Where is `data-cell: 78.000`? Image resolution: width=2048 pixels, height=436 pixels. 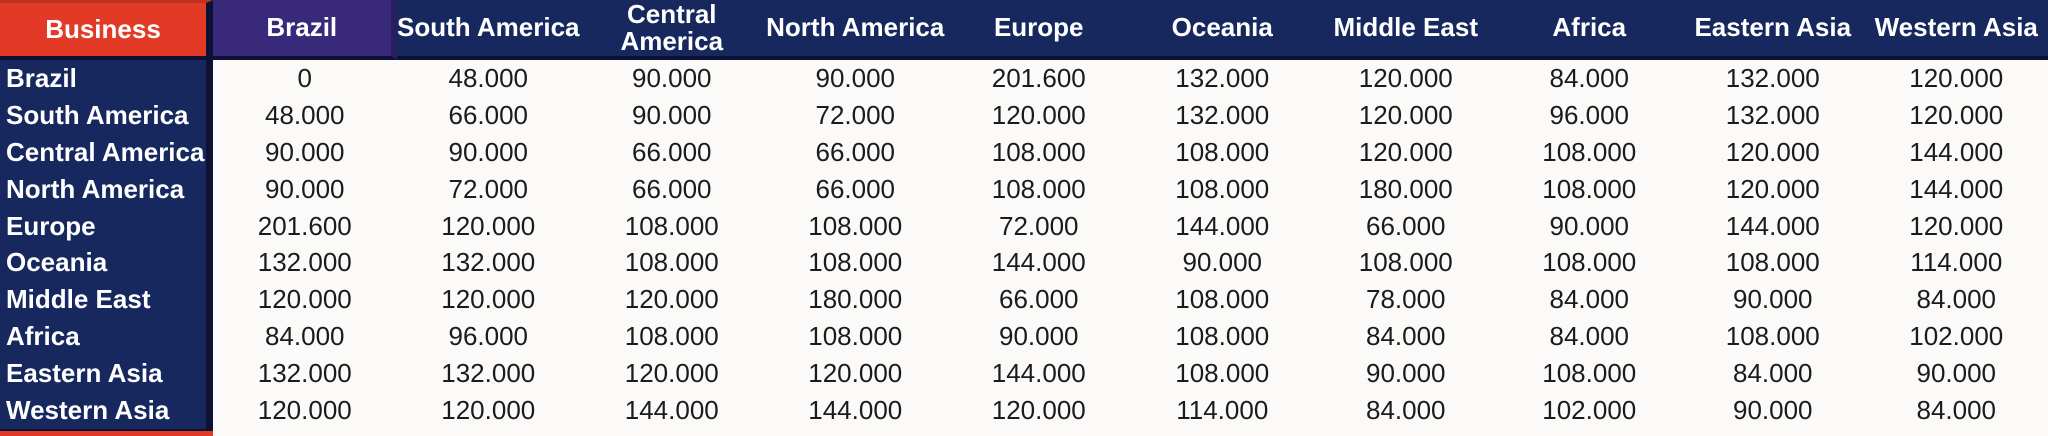 data-cell: 78.000 is located at coordinates (1406, 300).